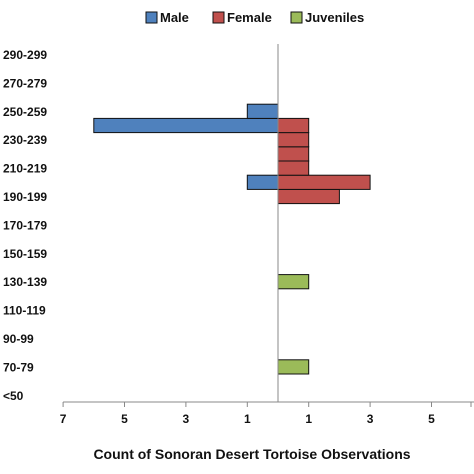  I want to click on legend-label-juveniles: Juveniles, so click(334, 17).